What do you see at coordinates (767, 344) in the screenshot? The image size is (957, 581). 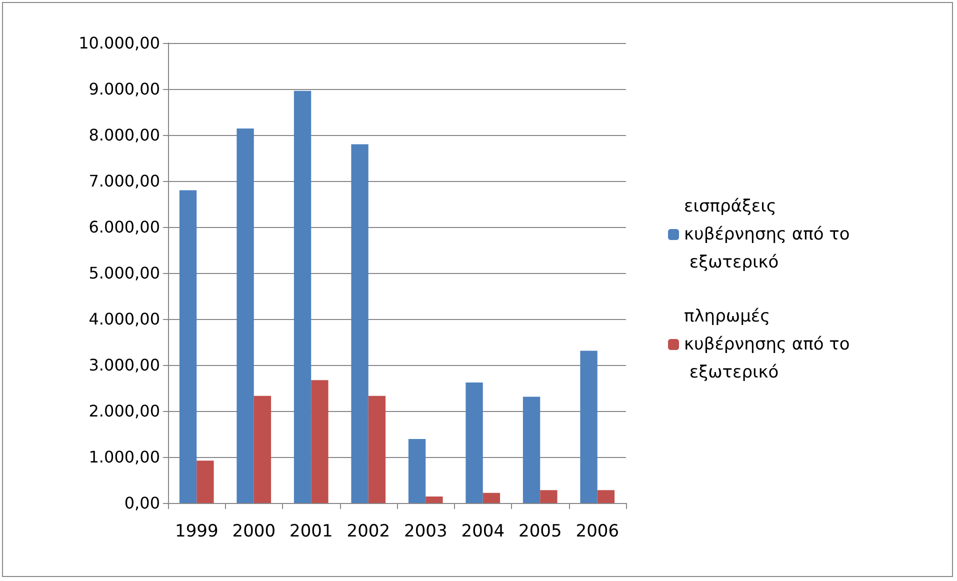 I see `legend-label: πληρωμές κυβέρνησης από το εξωτερικό` at bounding box center [767, 344].